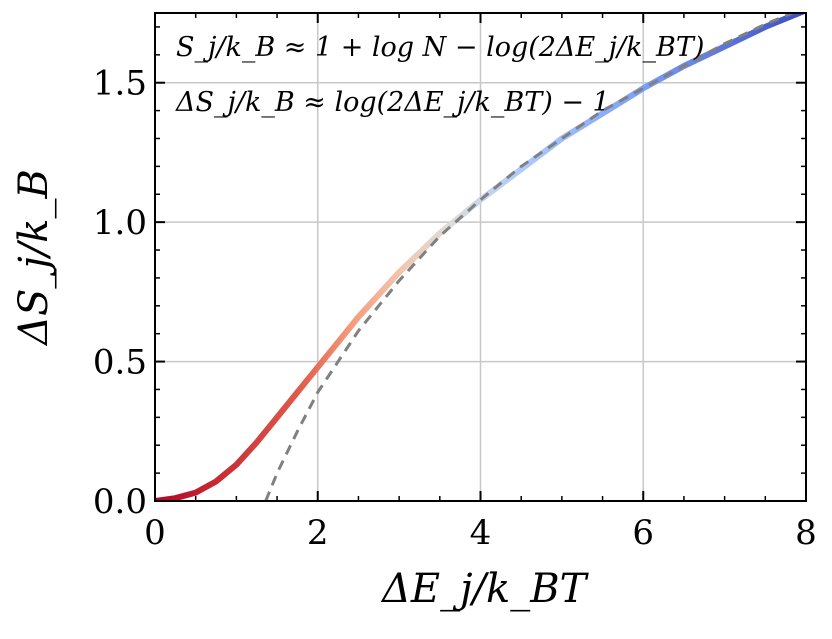  Describe the element at coordinates (120, 502) in the screenshot. I see `y-tick-label: 0.0` at that location.